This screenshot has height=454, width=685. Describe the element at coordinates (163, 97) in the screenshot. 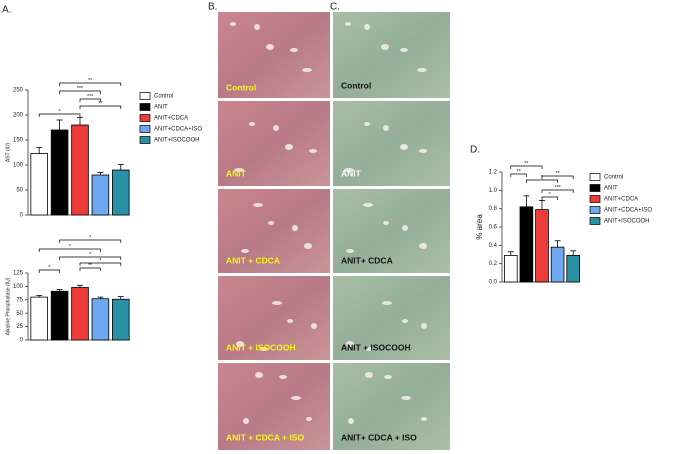

I see `legend-label: Control` at that location.